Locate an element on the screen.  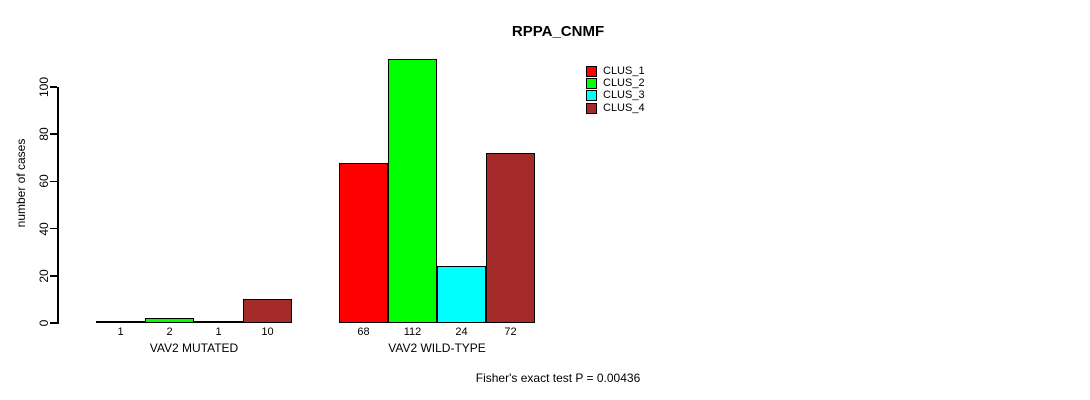
annotation-text: Fisher's exact test P = 0.00436 is located at coordinates (558, 378).